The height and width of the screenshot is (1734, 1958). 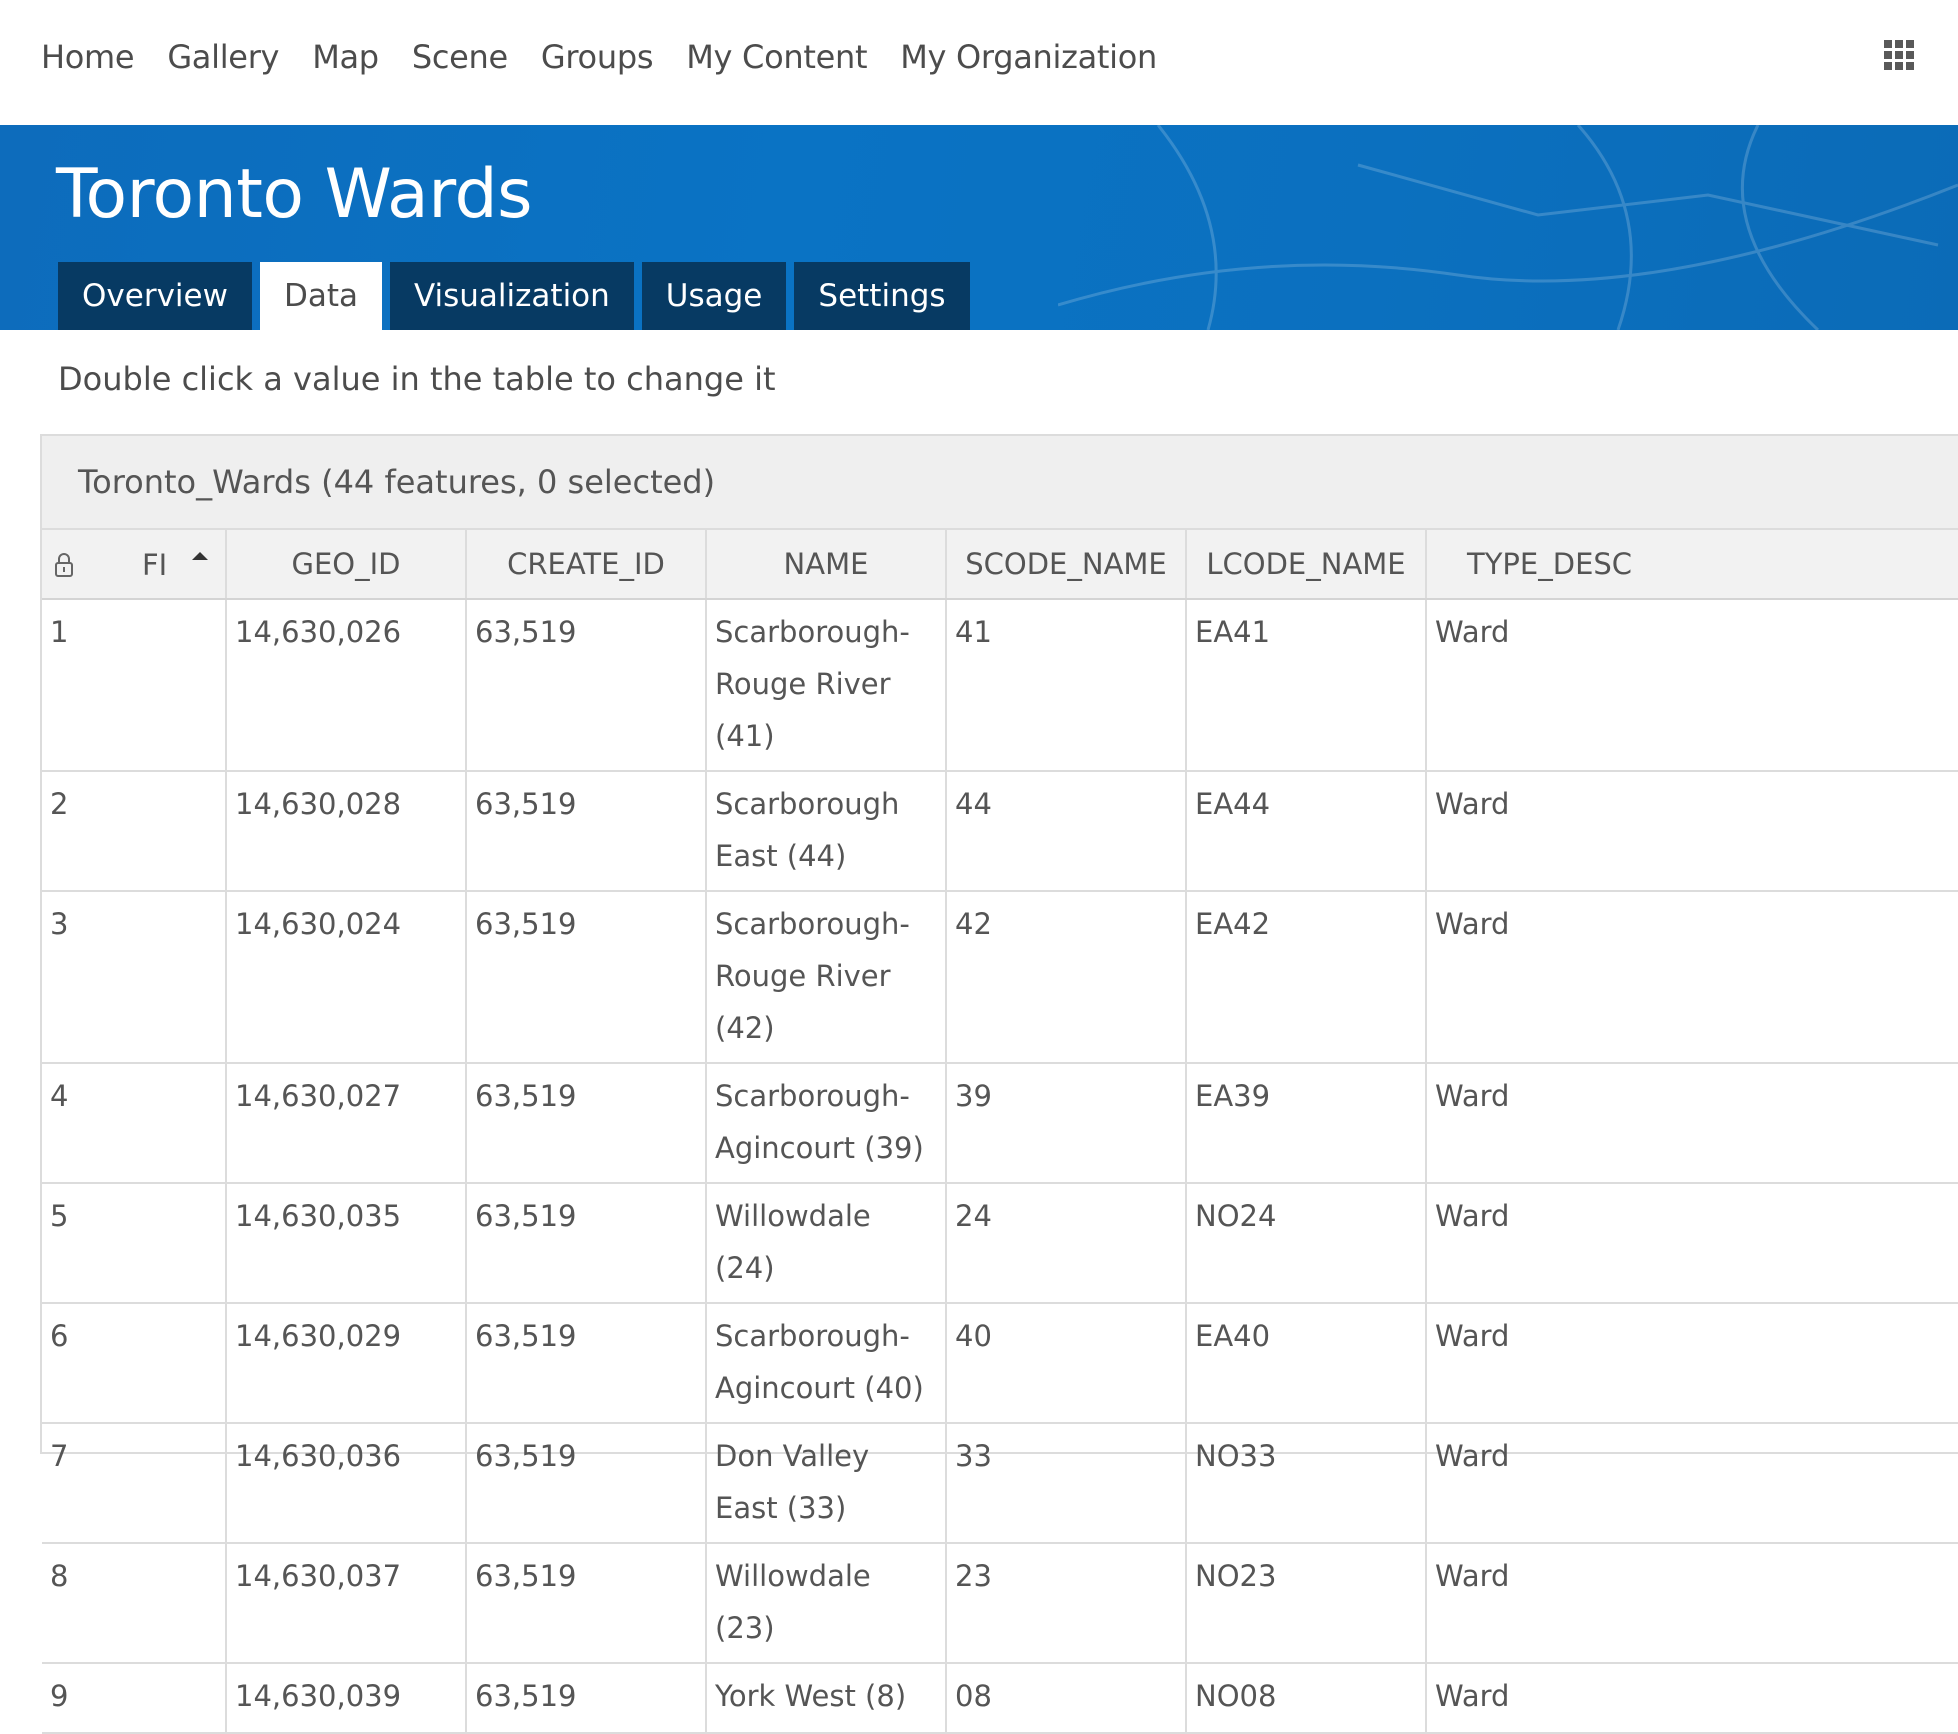 What do you see at coordinates (1066, 1123) in the screenshot?
I see `cell-scode-name: 39` at bounding box center [1066, 1123].